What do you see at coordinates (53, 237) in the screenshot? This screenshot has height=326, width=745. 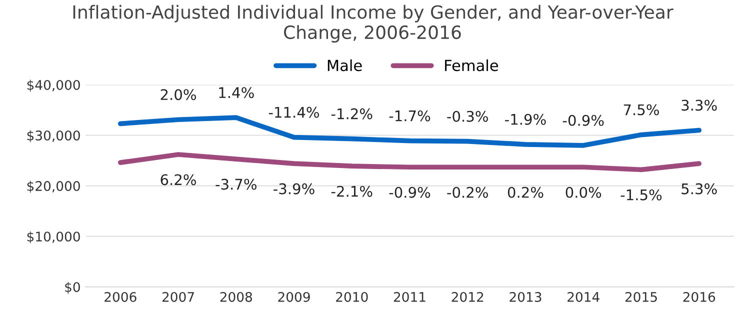 I see `y-tick-label: $10,000` at bounding box center [53, 237].